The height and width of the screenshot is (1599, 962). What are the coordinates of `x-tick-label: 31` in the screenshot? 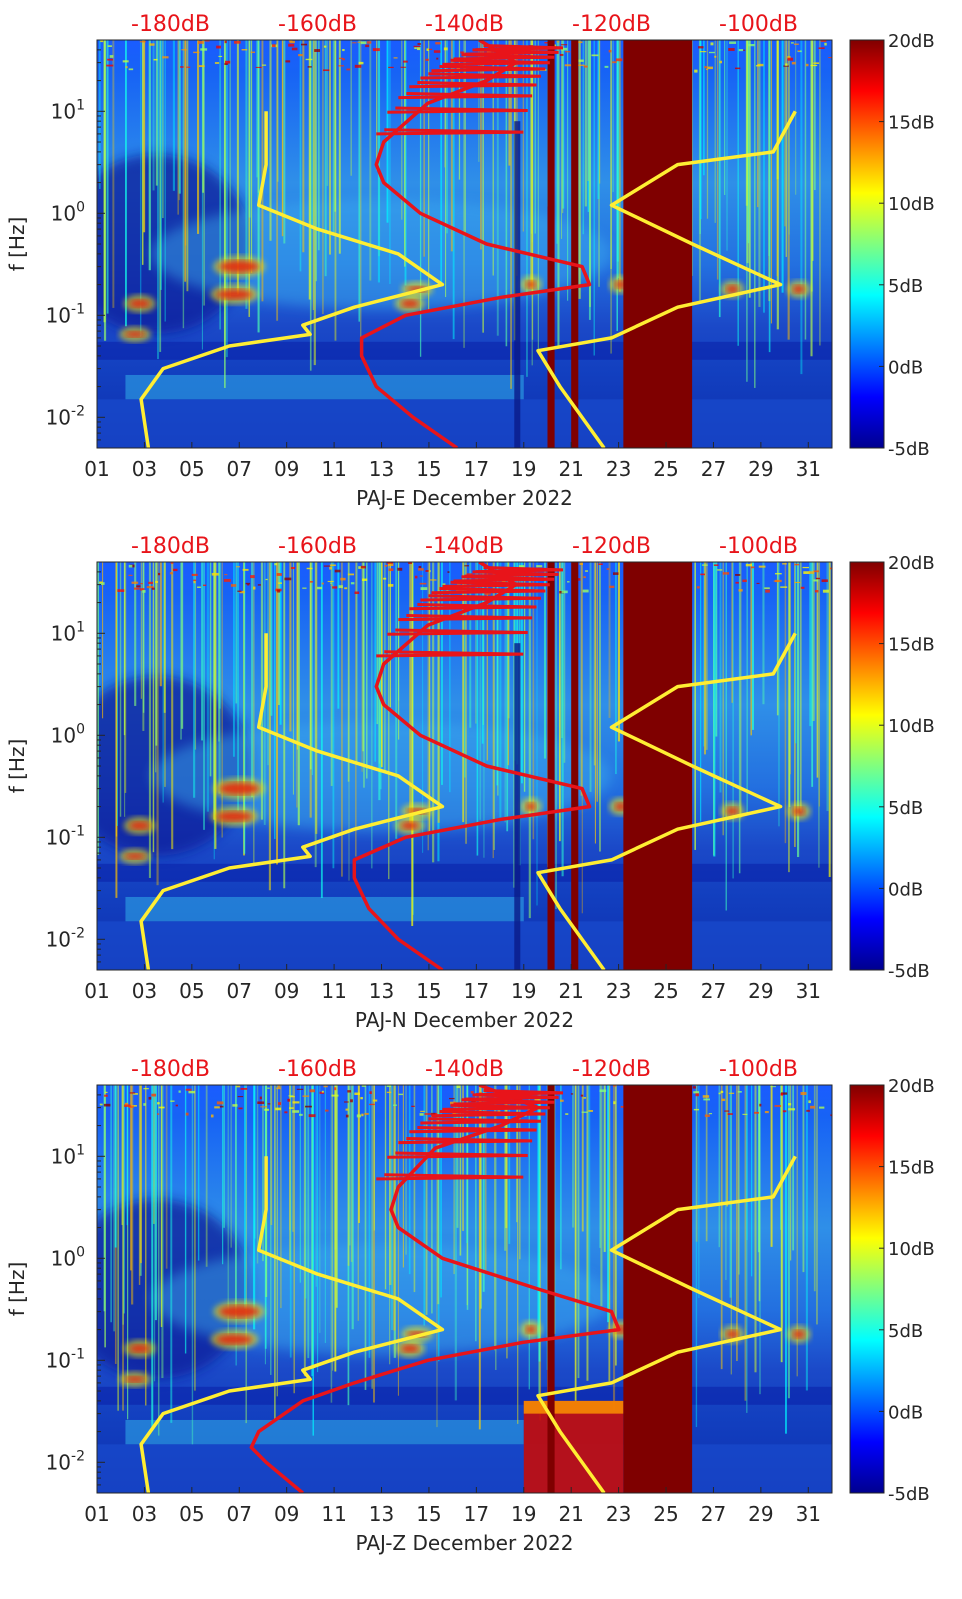 It's located at (808, 469).